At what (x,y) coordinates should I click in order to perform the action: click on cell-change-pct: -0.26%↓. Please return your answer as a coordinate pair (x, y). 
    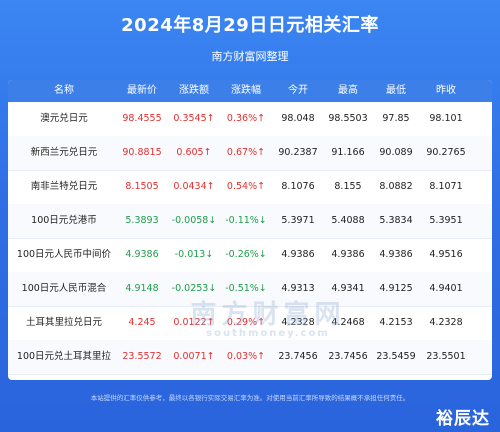
    Looking at the image, I should click on (246, 254).